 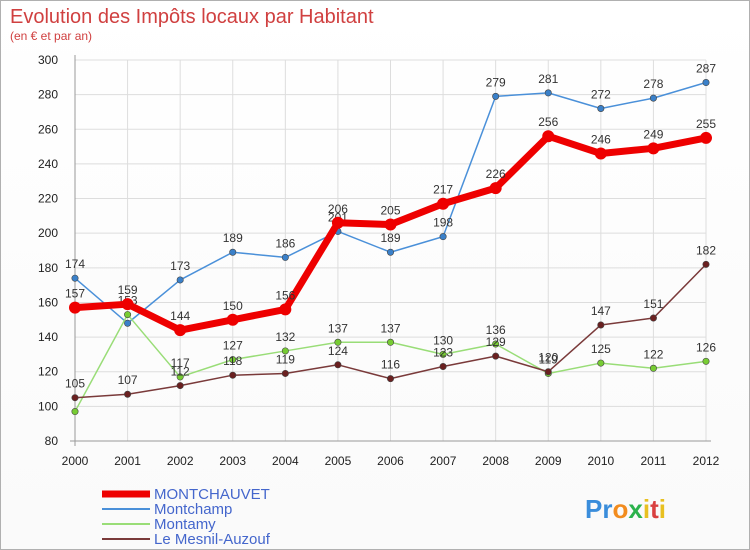 I want to click on x-tick-label: 2008, so click(x=495, y=461).